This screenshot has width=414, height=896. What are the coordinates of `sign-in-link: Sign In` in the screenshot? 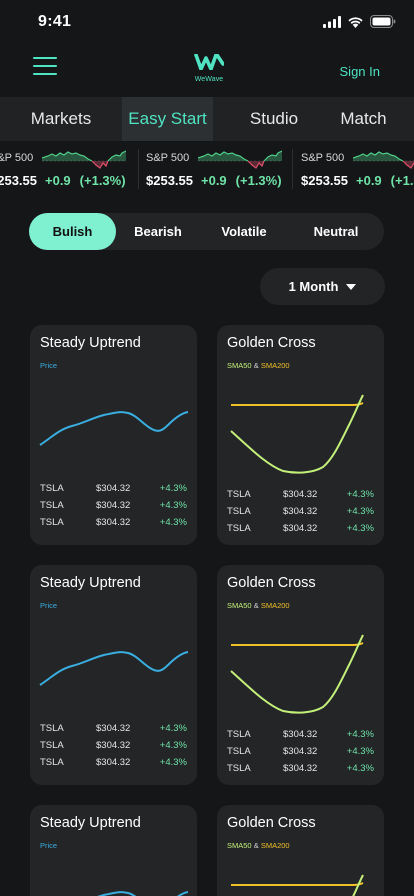 It's located at (359, 71).